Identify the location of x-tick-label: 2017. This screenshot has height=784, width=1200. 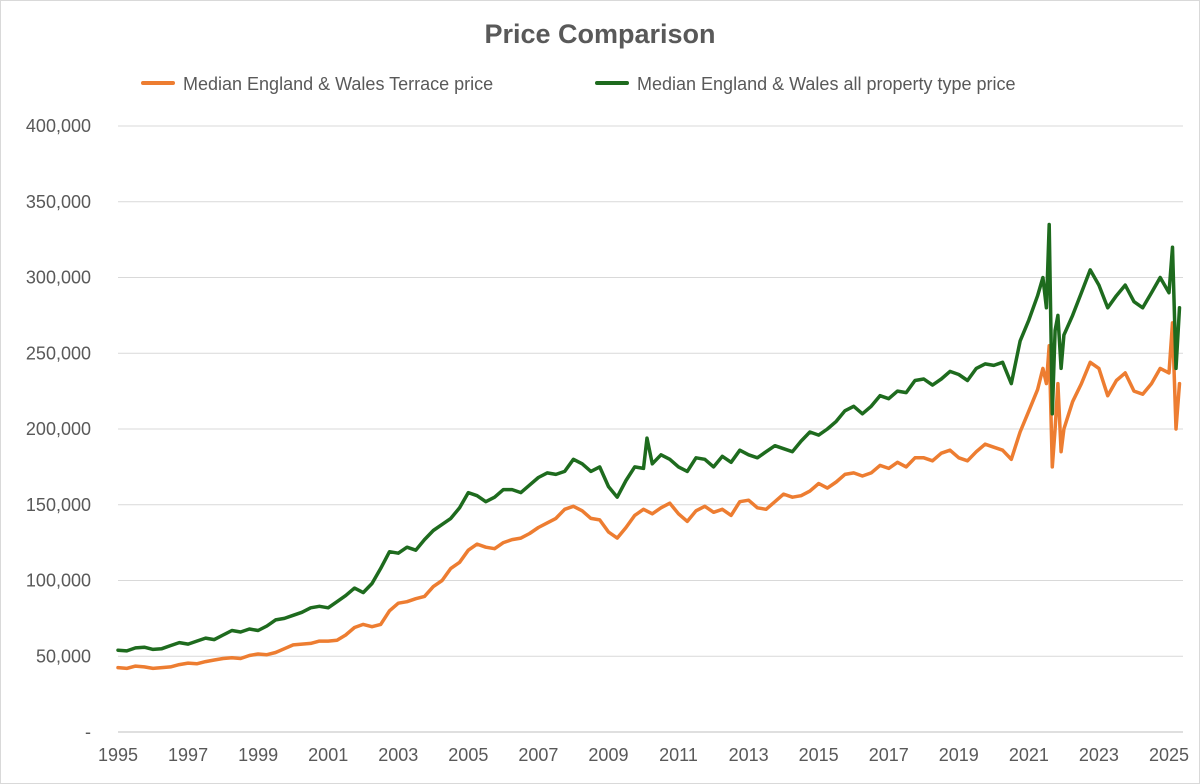
(889, 755).